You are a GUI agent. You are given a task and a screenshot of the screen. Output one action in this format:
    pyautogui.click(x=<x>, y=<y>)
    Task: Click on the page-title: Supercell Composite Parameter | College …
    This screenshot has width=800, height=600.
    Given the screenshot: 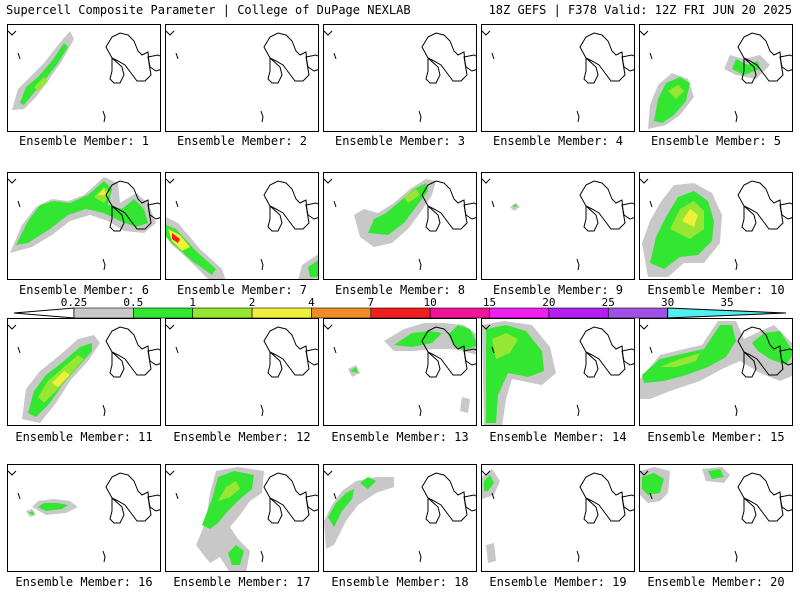 What is the action you would take?
    pyautogui.click(x=208, y=10)
    